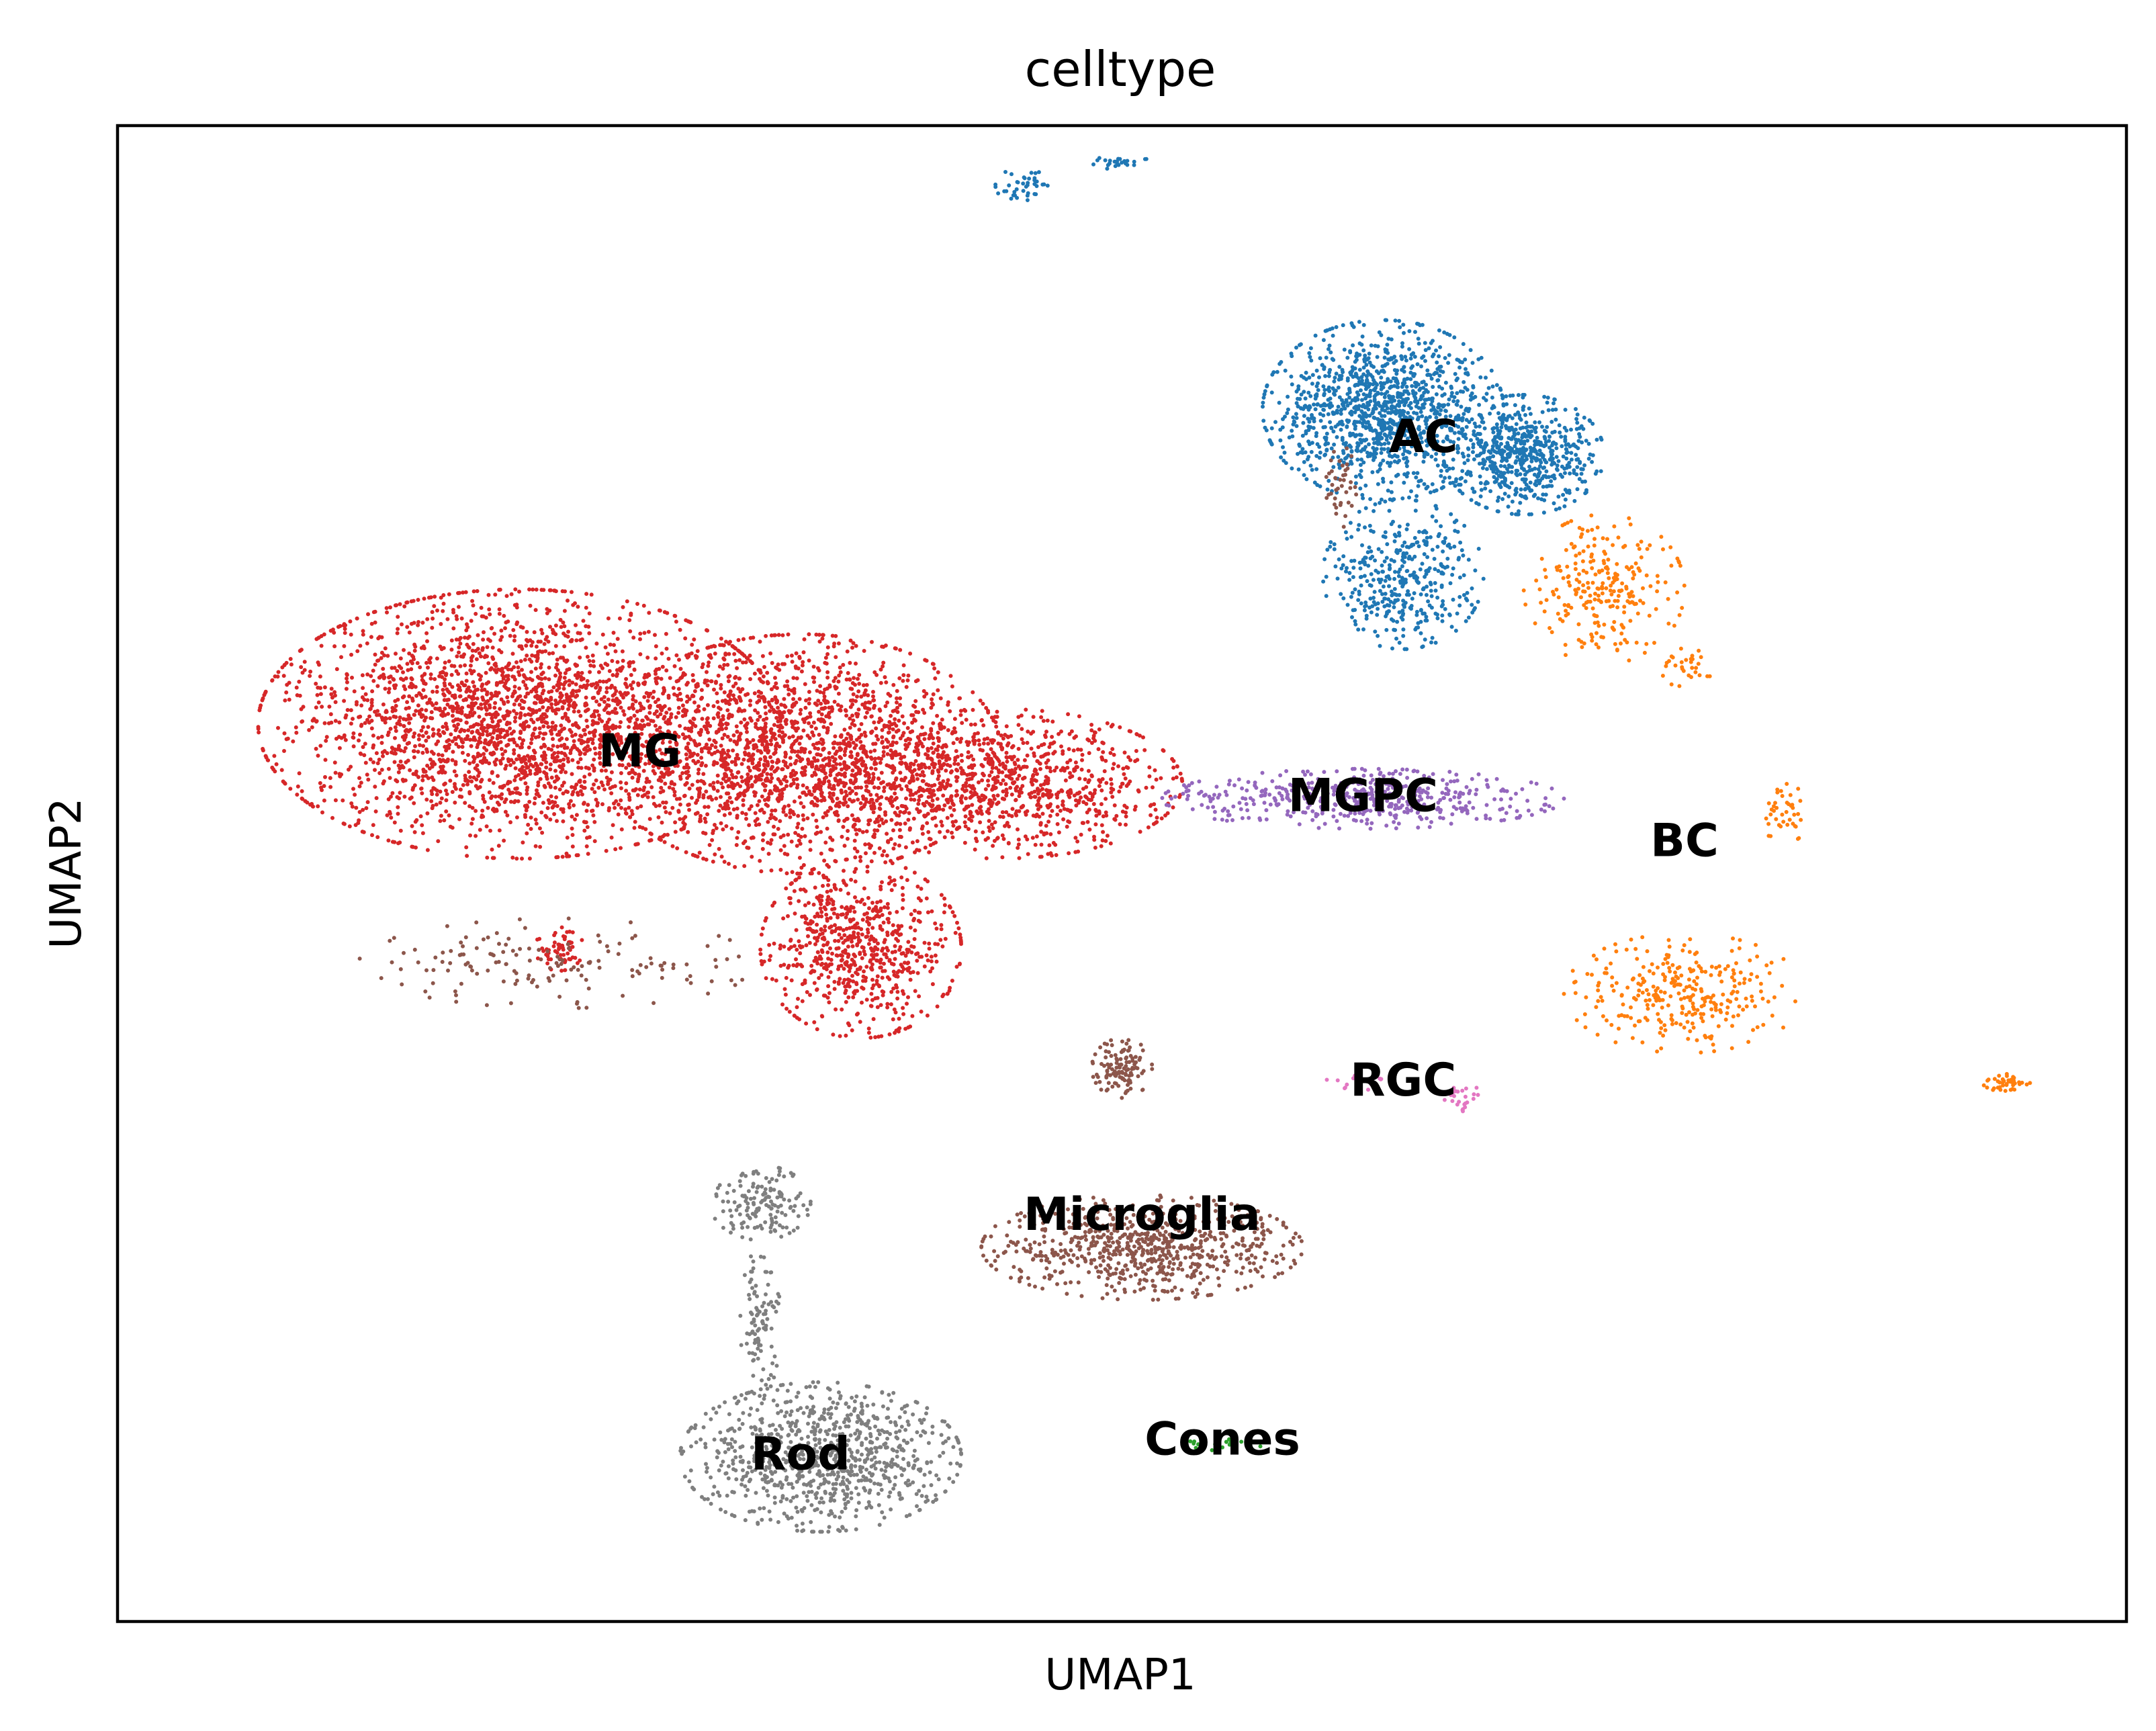  I want to click on cluster-label-cones: Cones, so click(1222, 1439).